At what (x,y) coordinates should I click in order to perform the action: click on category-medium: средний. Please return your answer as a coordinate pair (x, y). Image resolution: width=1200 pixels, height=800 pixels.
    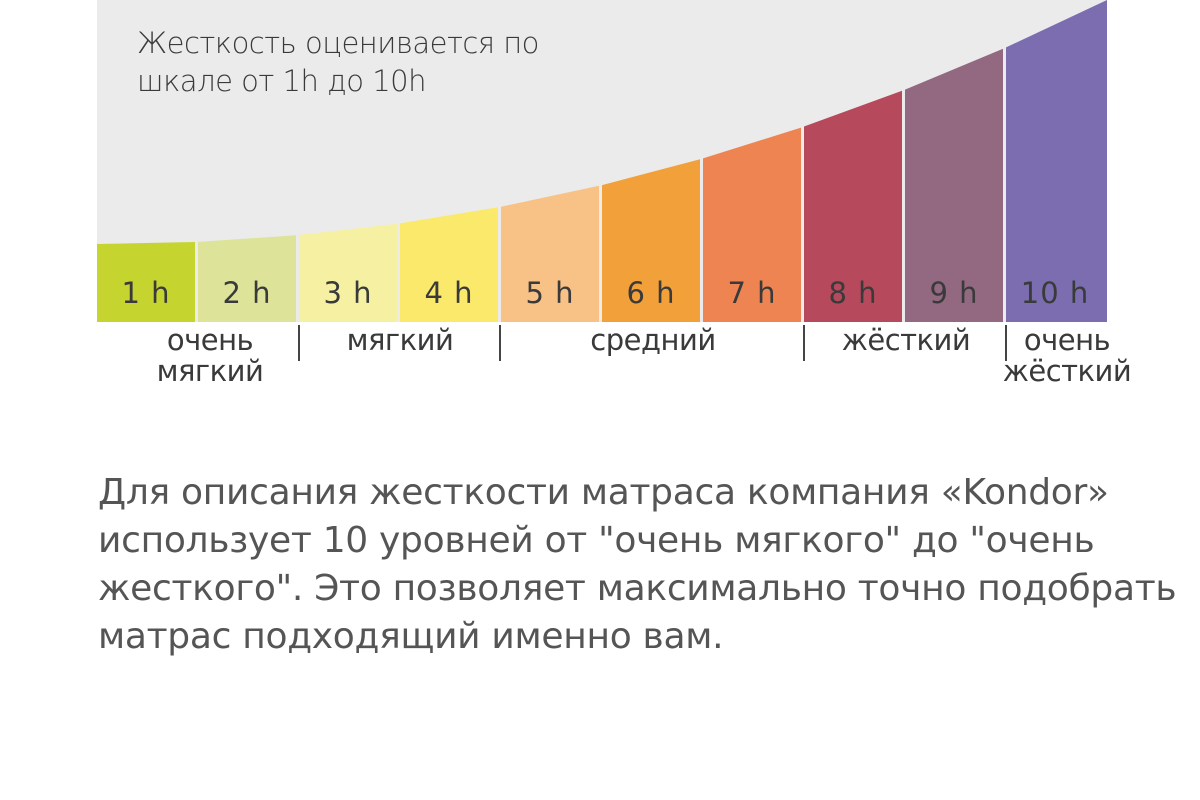
    Looking at the image, I should click on (653, 340).